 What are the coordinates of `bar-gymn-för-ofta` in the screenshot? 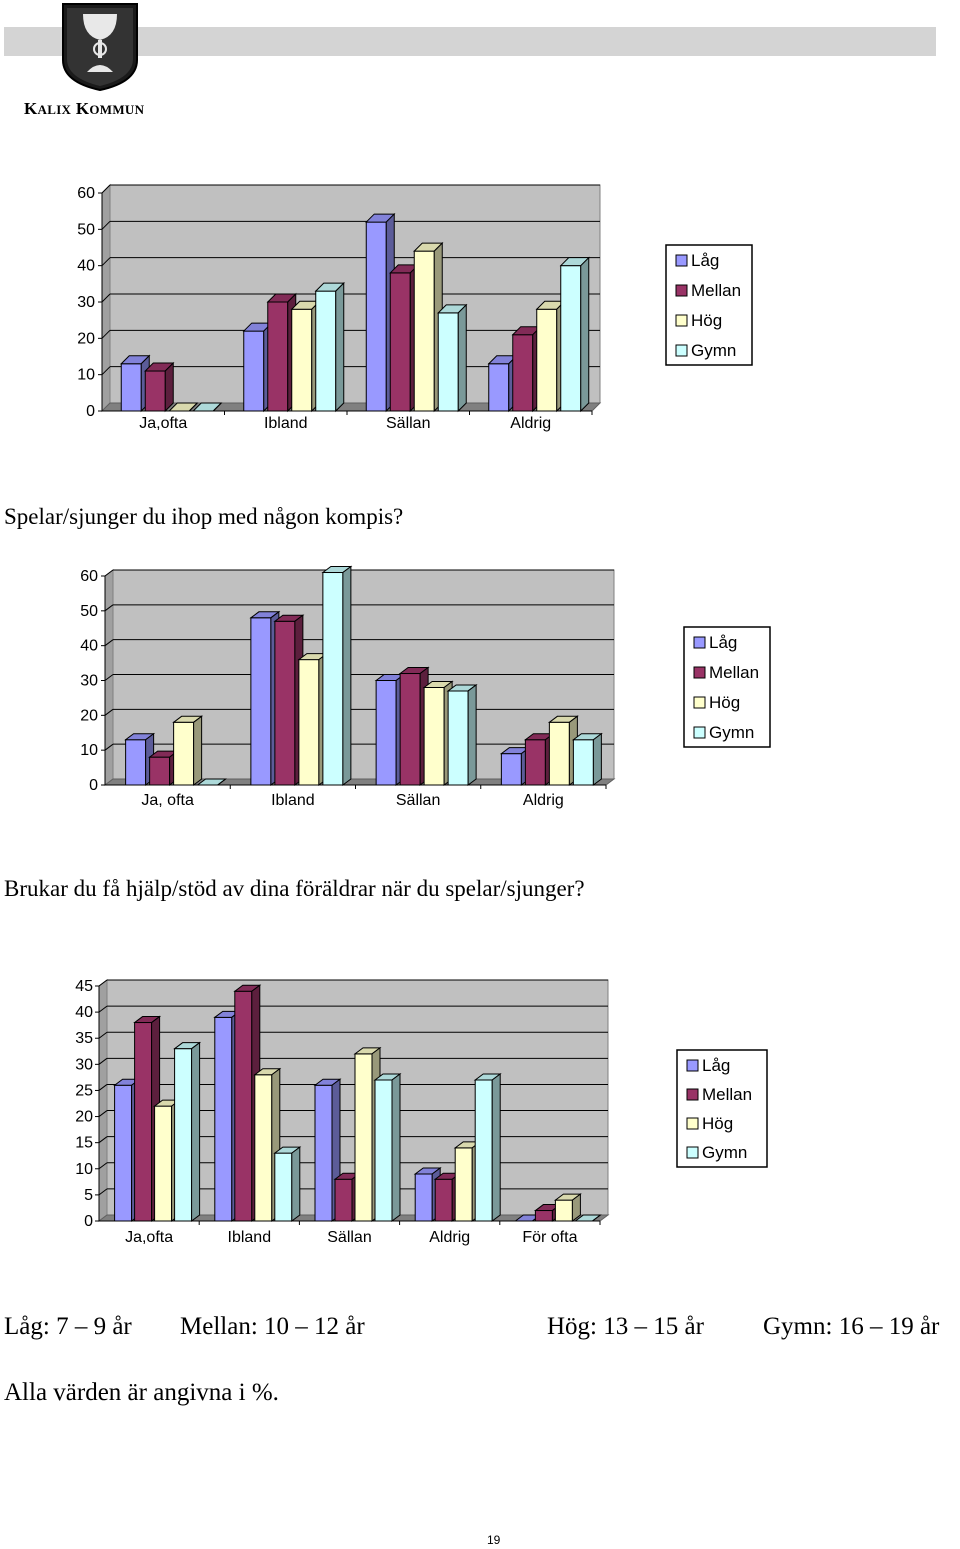 It's located at (587, 1218).